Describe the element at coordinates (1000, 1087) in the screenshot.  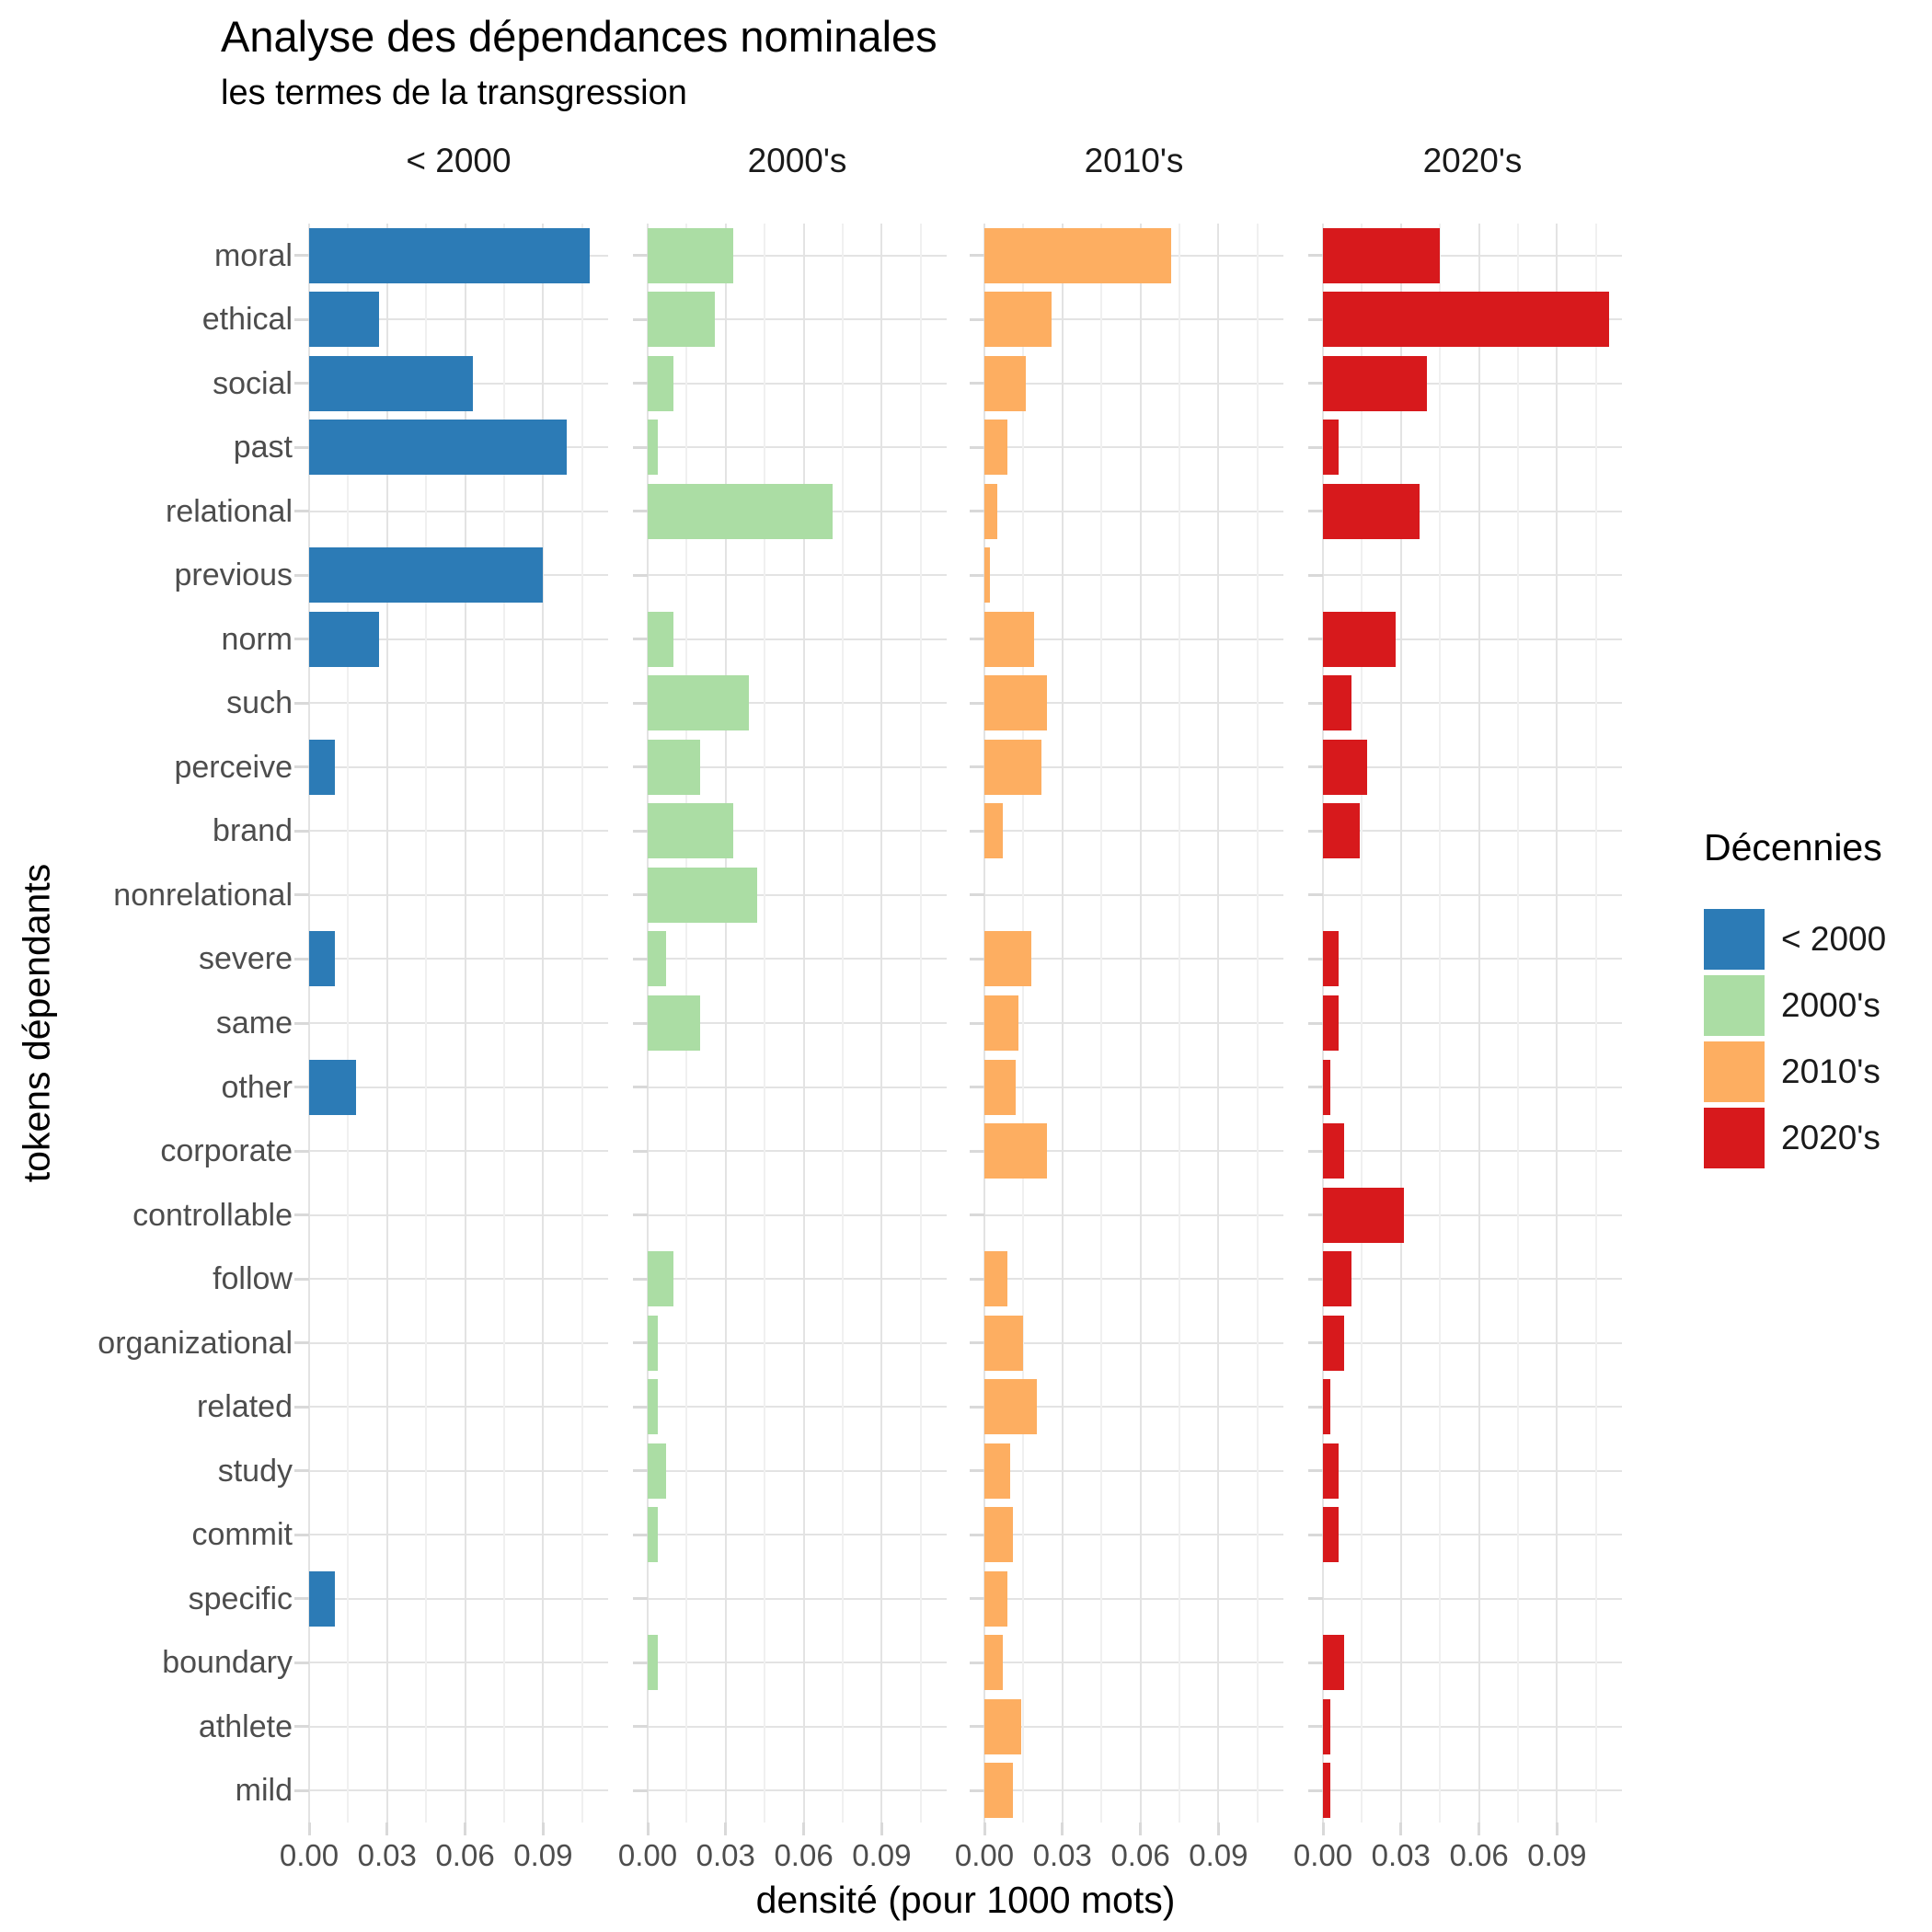
I see `bar-2010s-other` at that location.